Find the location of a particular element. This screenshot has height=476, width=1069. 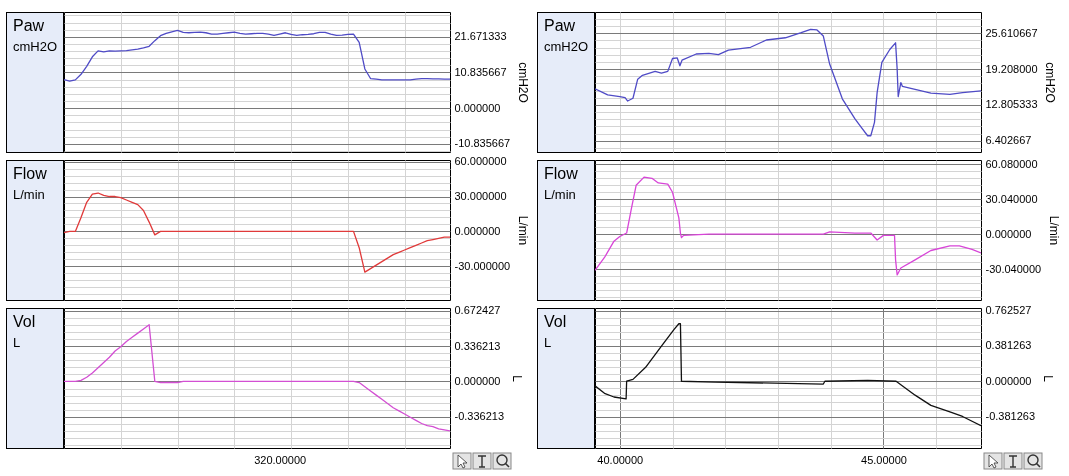

y-tick-label: 21.671333 is located at coordinates (480, 36).